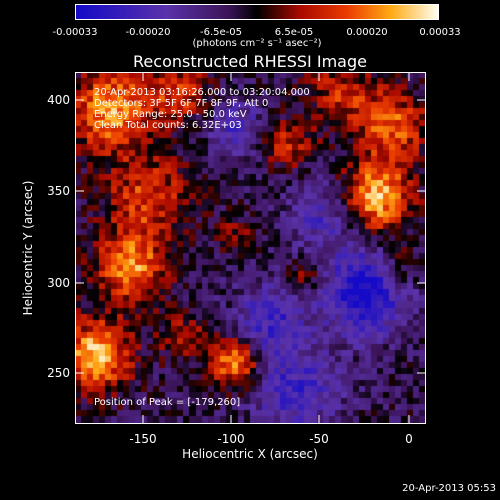 The width and height of the screenshot is (500, 500). What do you see at coordinates (168, 125) in the screenshot?
I see `annotation-clean-counts: Clean Total counts: 6.32E+03` at bounding box center [168, 125].